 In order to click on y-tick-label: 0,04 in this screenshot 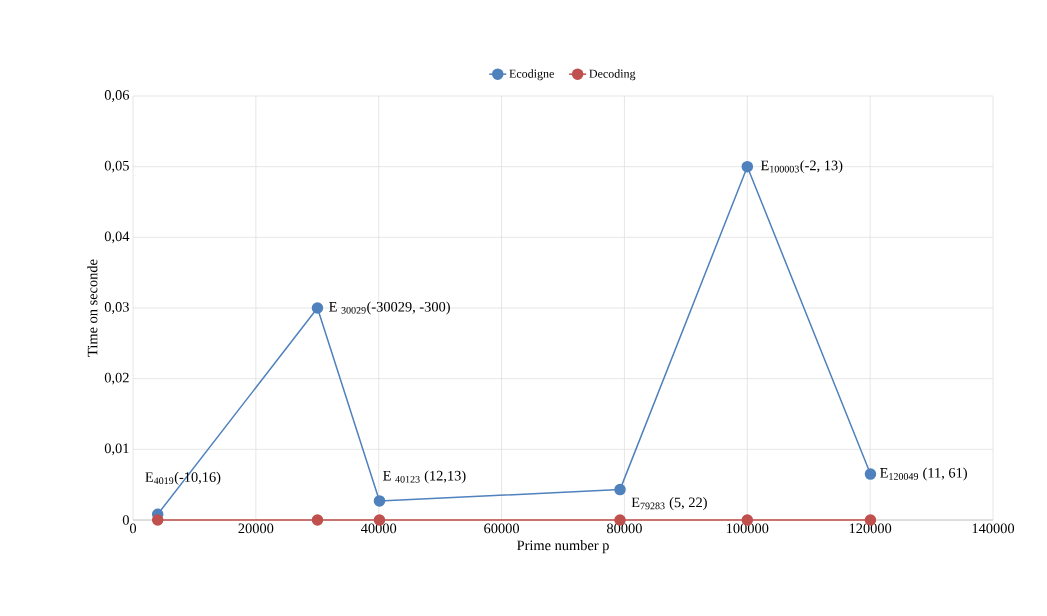, I will do `click(117, 237)`.